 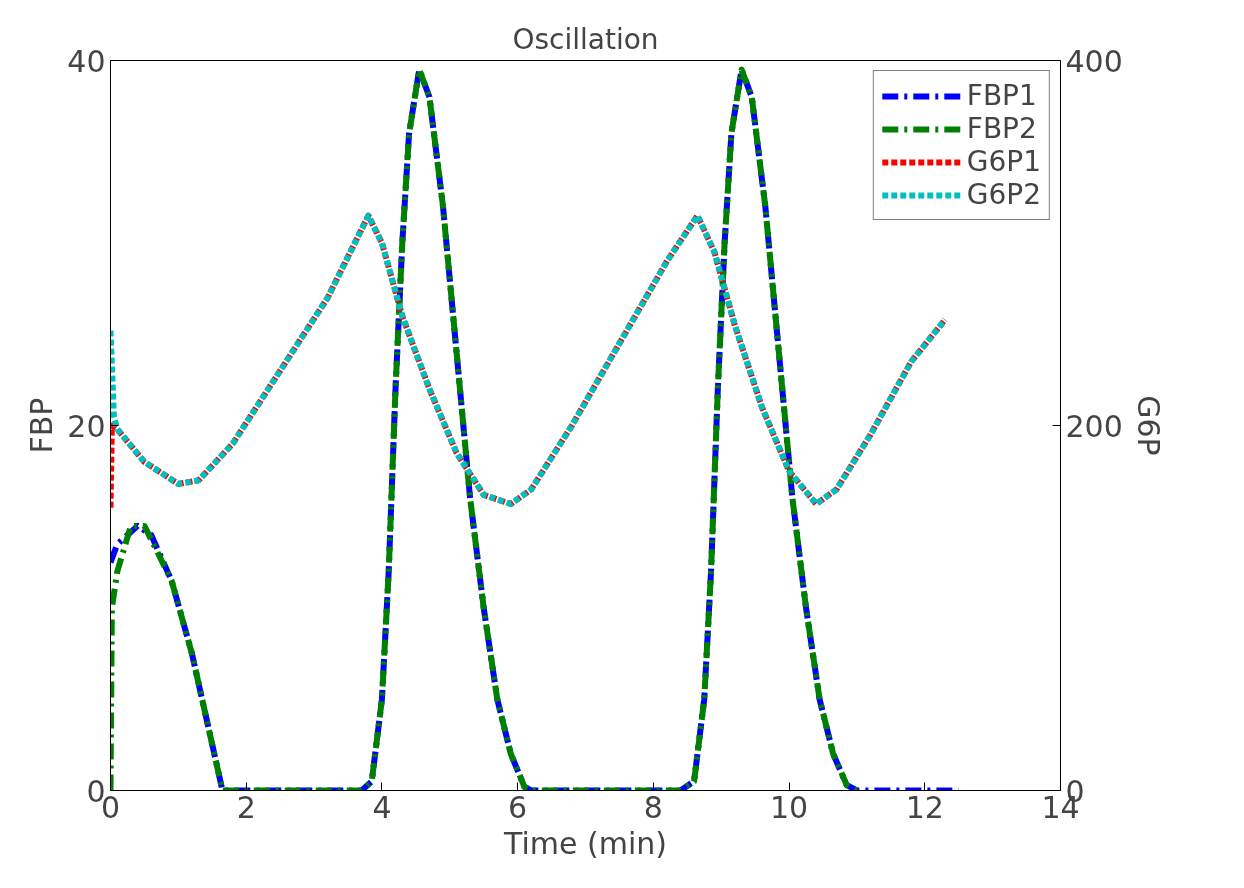 What do you see at coordinates (86, 61) in the screenshot?
I see `y-tick-label: 40` at bounding box center [86, 61].